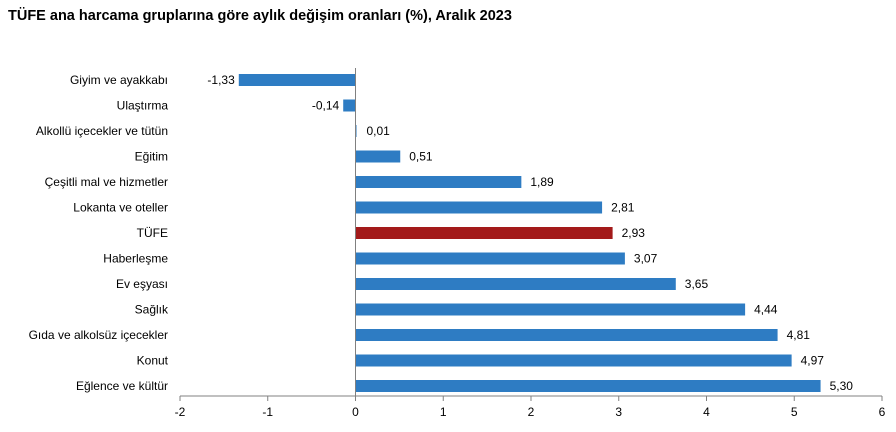  Describe the element at coordinates (152, 310) in the screenshot. I see `category-label: Sağlık` at that location.